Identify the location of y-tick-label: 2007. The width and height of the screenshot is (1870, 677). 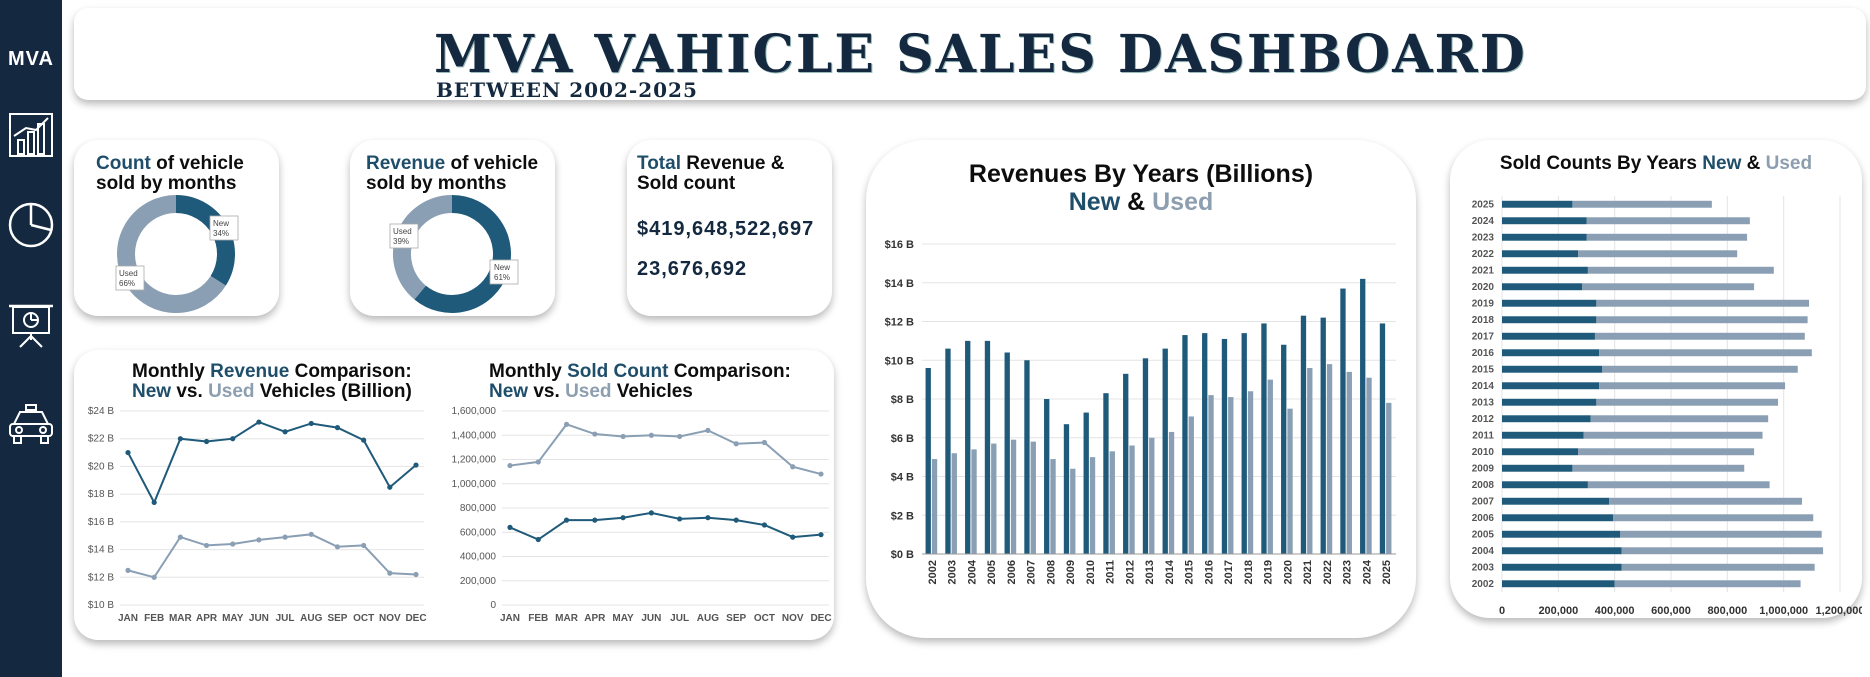
(1483, 501).